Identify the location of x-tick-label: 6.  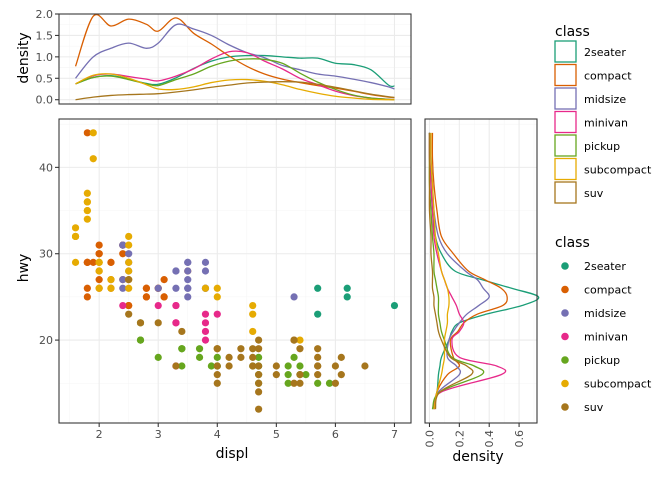
(335, 434).